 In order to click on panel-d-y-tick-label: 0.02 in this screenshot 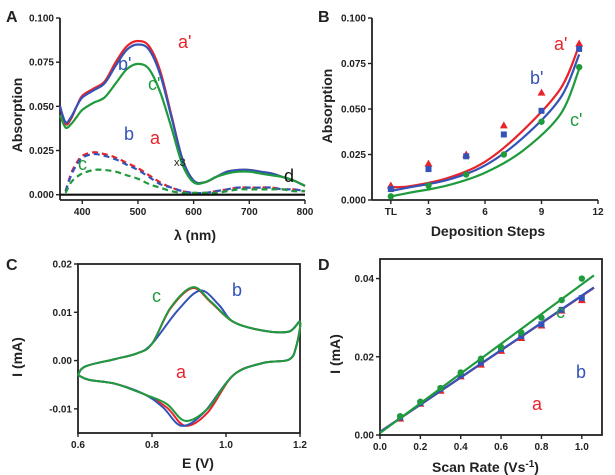, I will do `click(365, 357)`.